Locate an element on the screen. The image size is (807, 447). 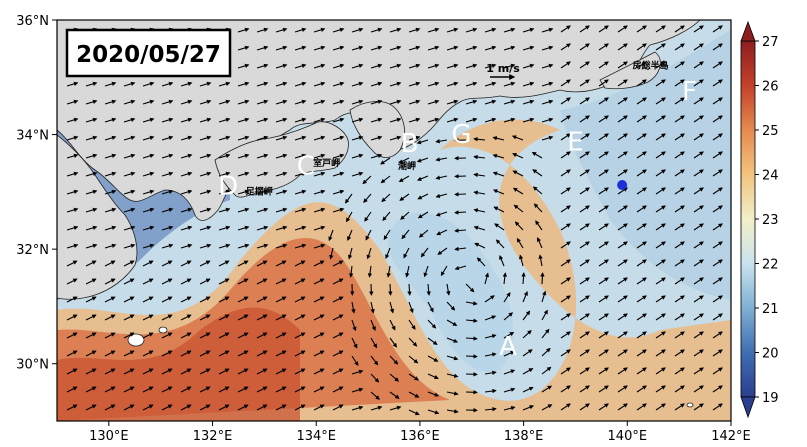
colorbar-bottom-extend is located at coordinates (748, 407).